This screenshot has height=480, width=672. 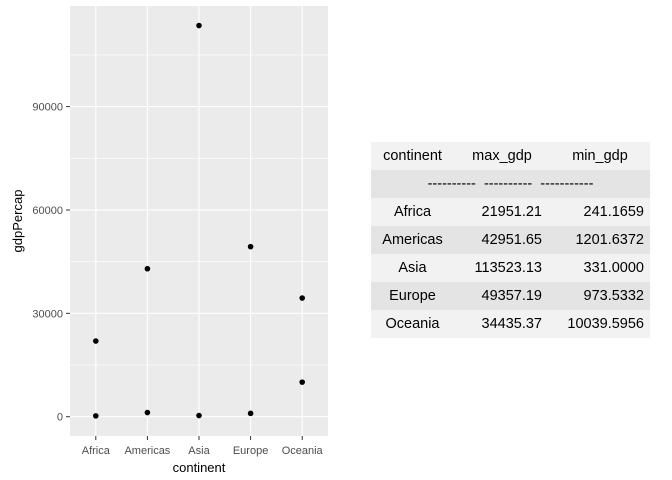 What do you see at coordinates (47, 314) in the screenshot?
I see `y-tick-label: 30000` at bounding box center [47, 314].